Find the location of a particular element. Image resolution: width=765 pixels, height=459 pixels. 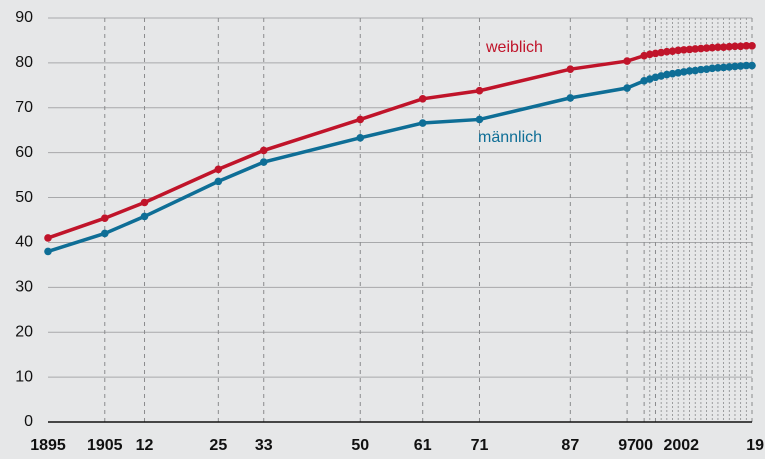

series-label: männlich is located at coordinates (510, 137).